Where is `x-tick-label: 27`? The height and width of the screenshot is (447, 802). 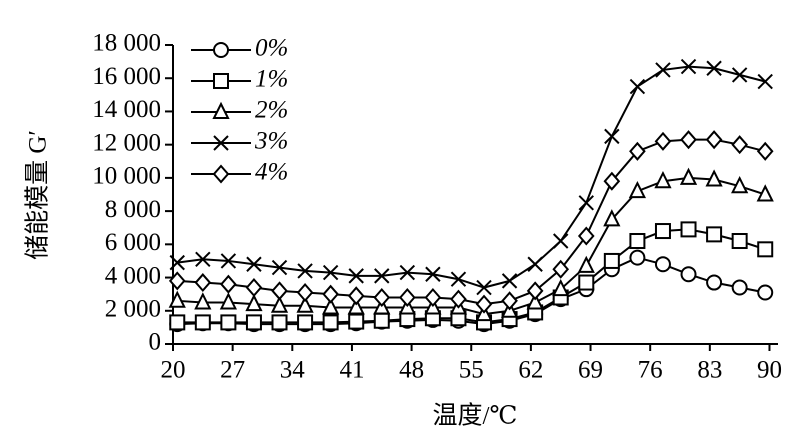 x-tick-label: 27 is located at coordinates (232, 370).